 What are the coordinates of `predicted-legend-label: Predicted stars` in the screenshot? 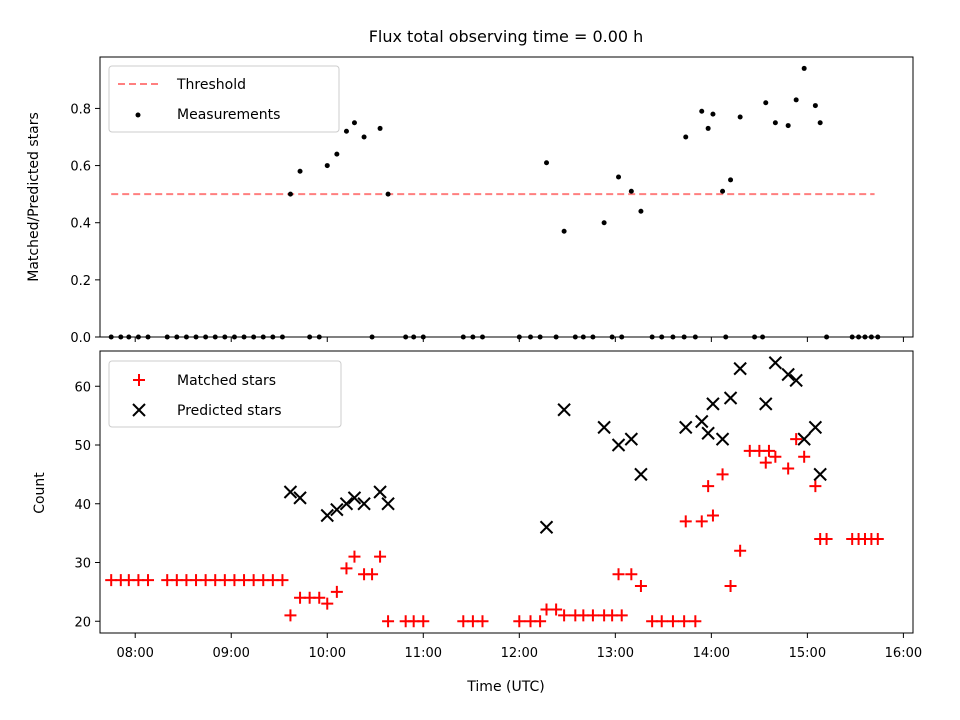 It's located at (229, 411).